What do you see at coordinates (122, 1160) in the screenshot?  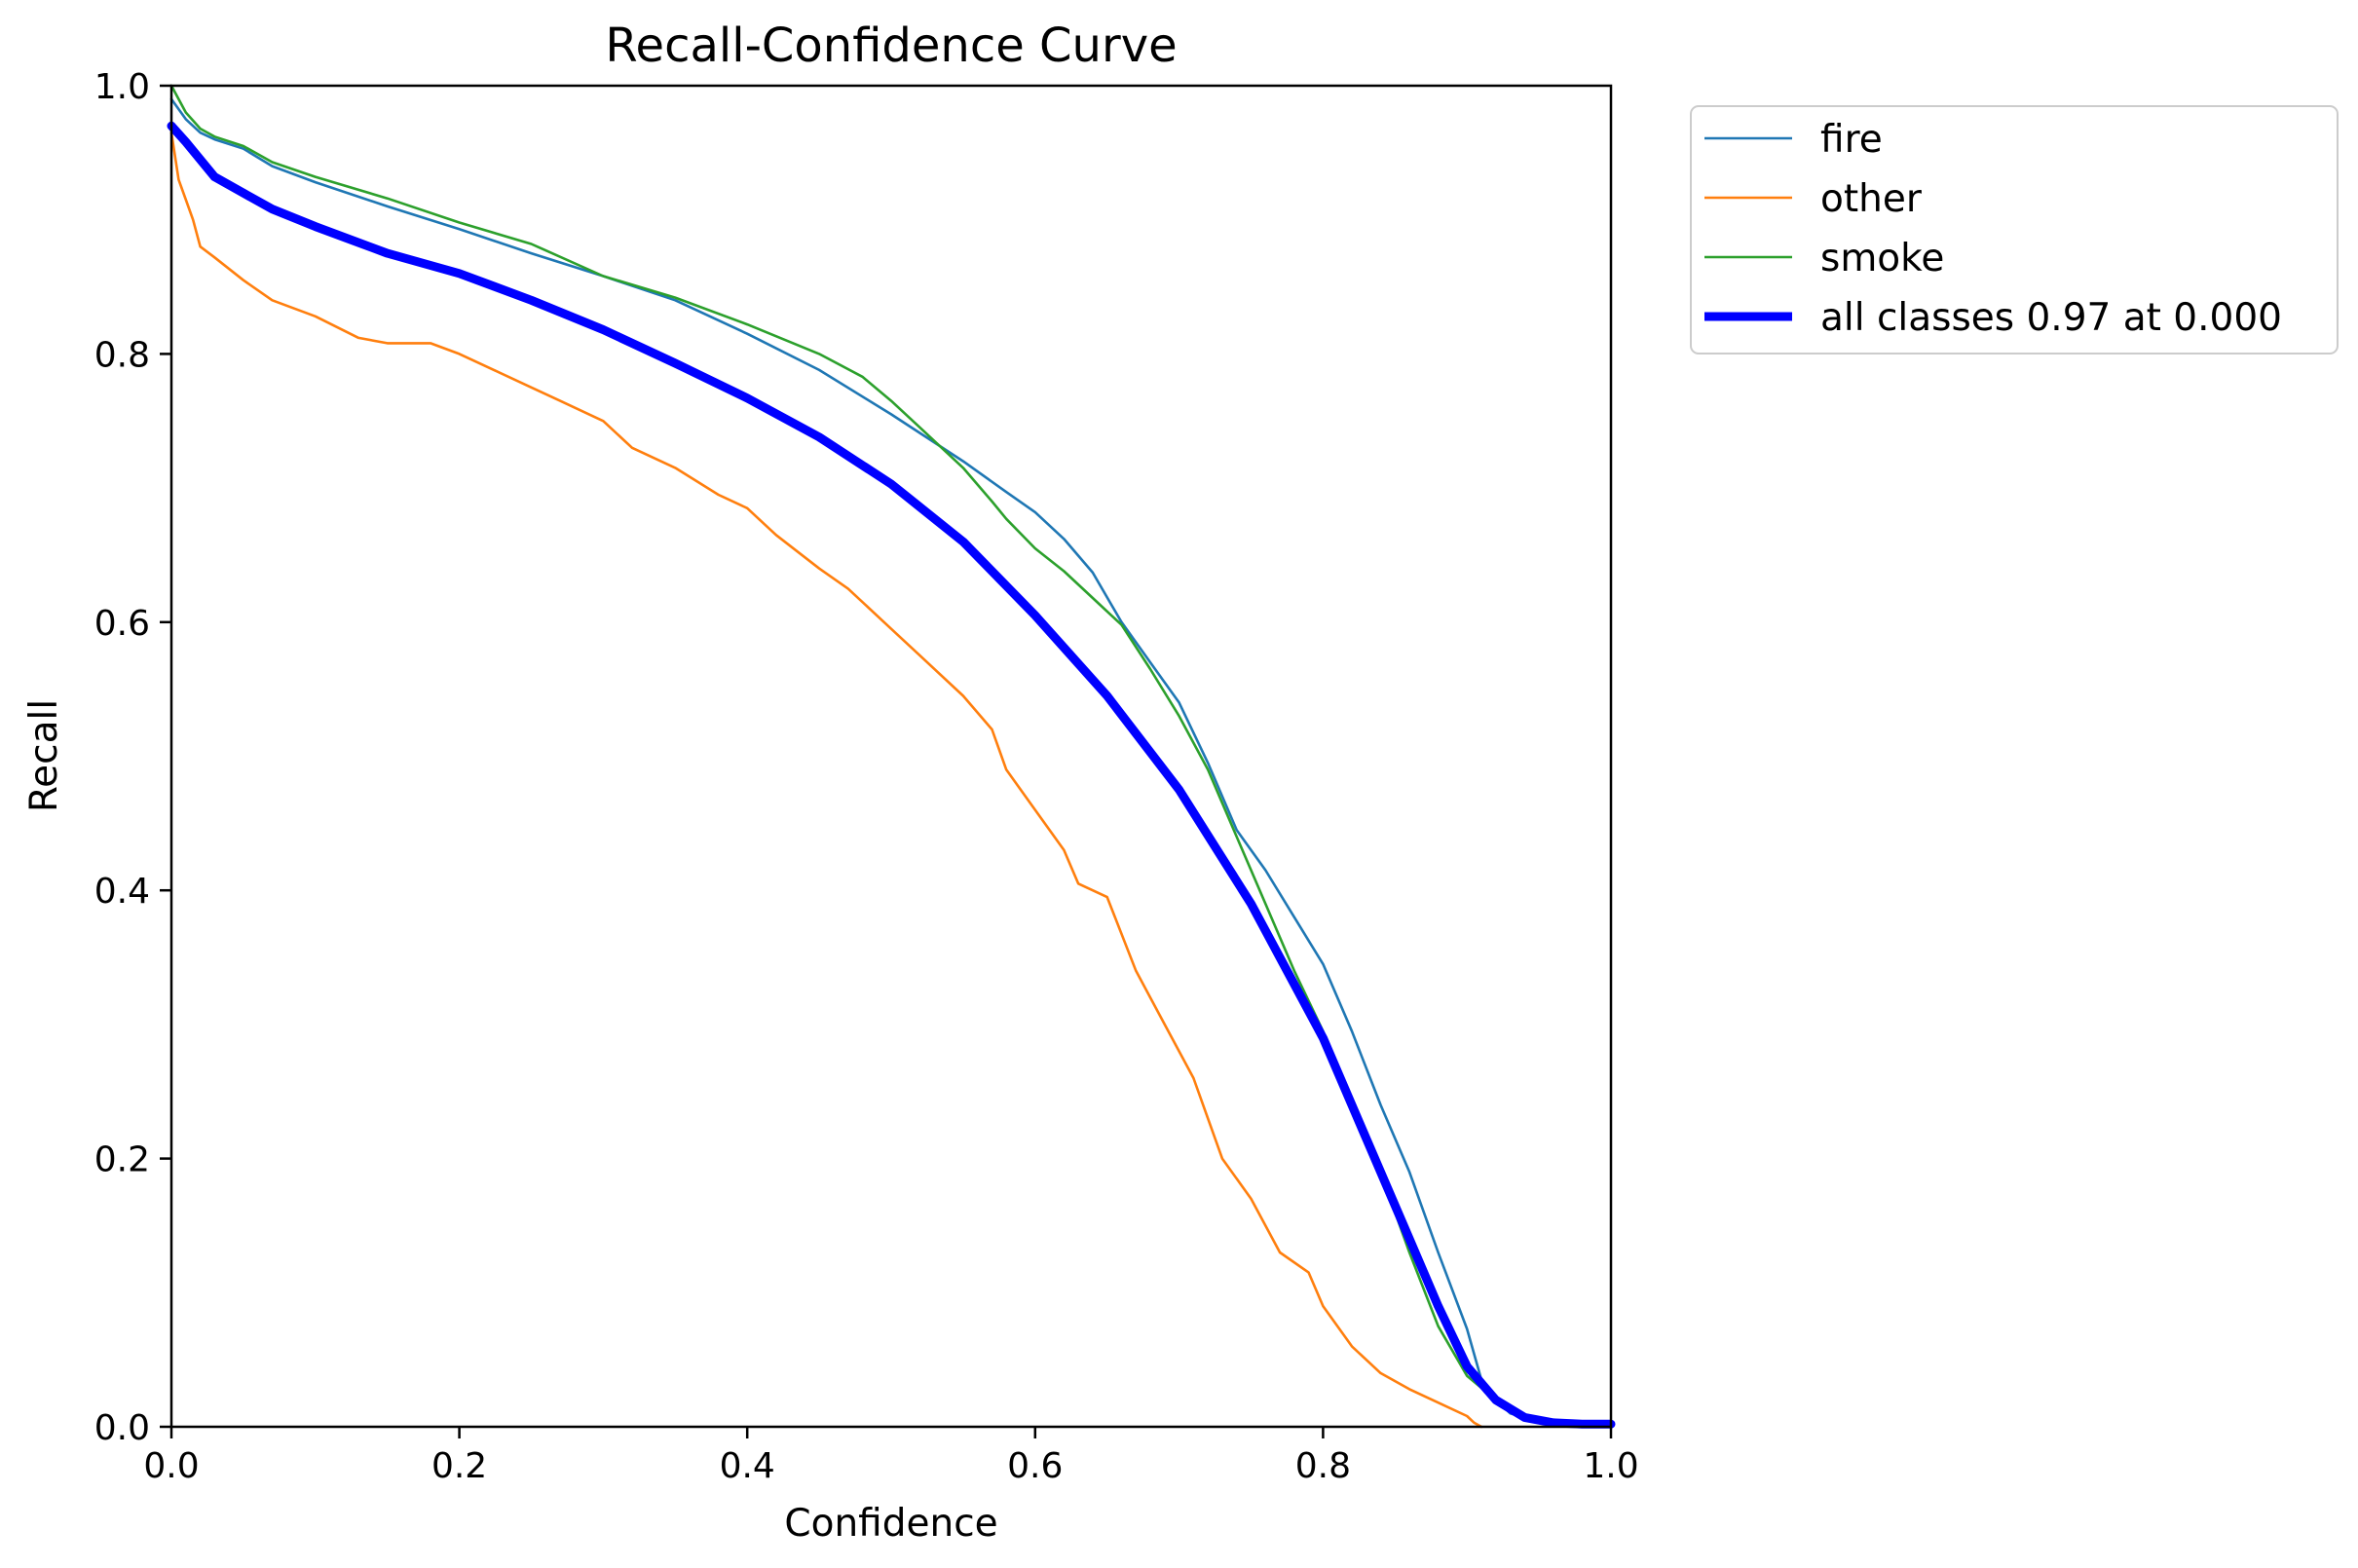 I see `y-tick-label: 0.2` at bounding box center [122, 1160].